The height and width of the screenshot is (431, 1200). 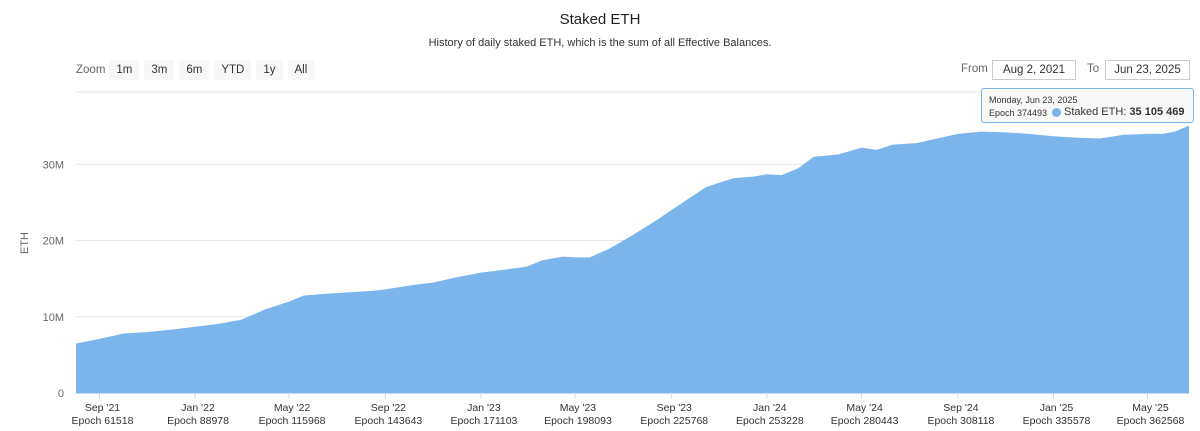 I want to click on y-tick-label: 10M, so click(x=53, y=318).